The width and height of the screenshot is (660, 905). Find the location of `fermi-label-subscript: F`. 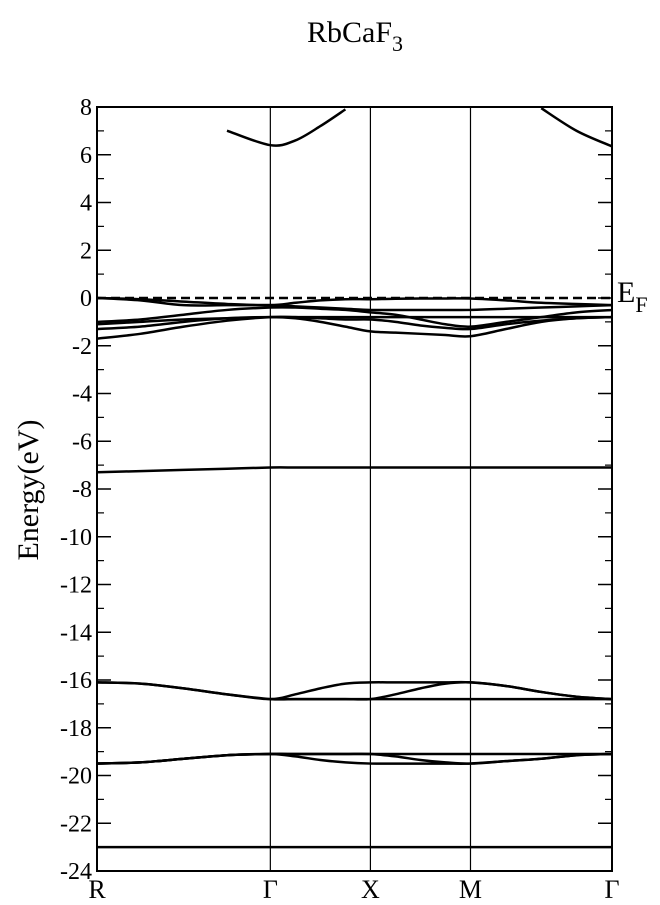

fermi-label-subscript: F is located at coordinates (641, 304).